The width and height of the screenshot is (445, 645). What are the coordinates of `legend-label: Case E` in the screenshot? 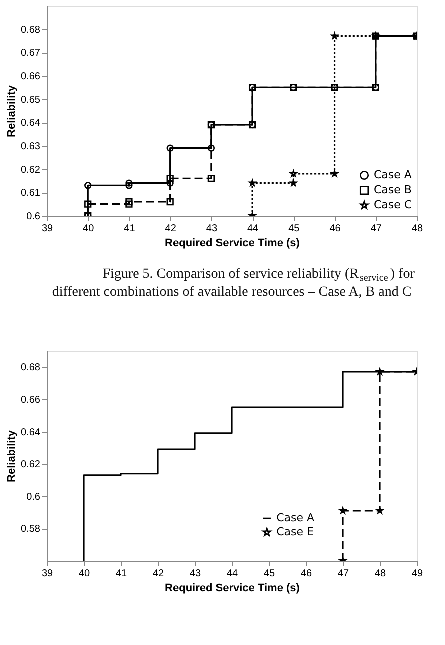 It's located at (295, 532).